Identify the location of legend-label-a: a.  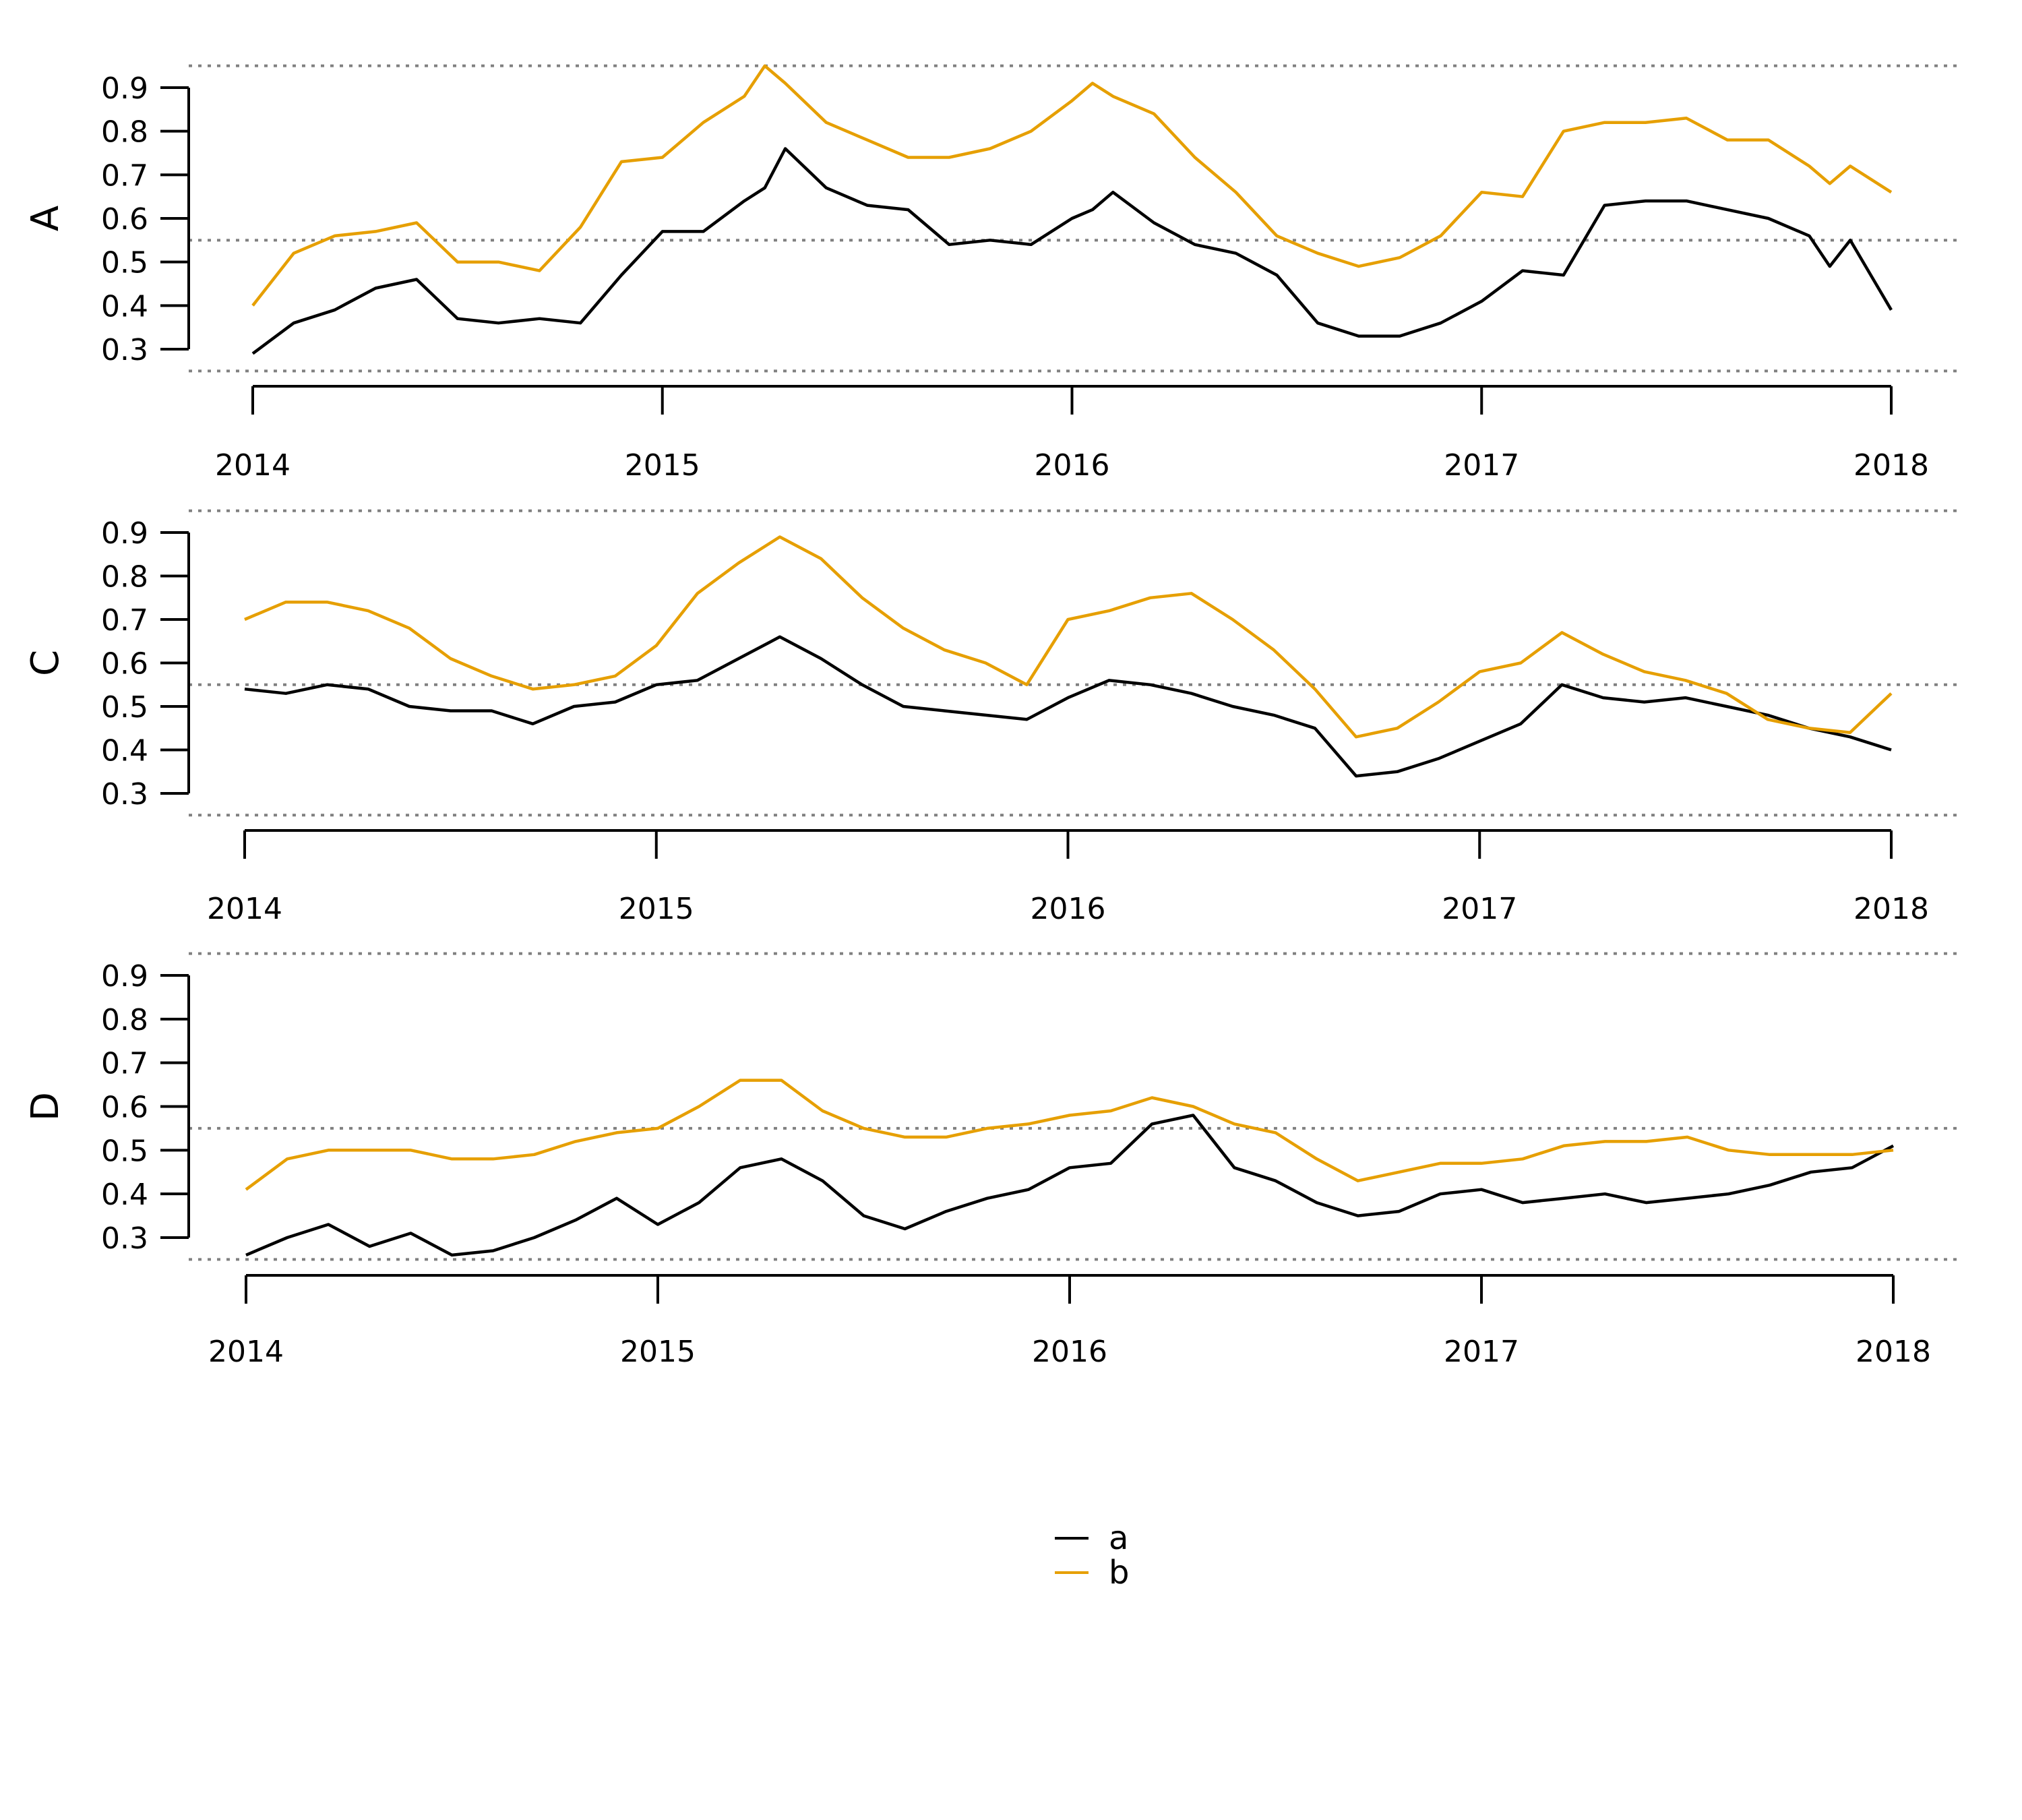
(1118, 1538).